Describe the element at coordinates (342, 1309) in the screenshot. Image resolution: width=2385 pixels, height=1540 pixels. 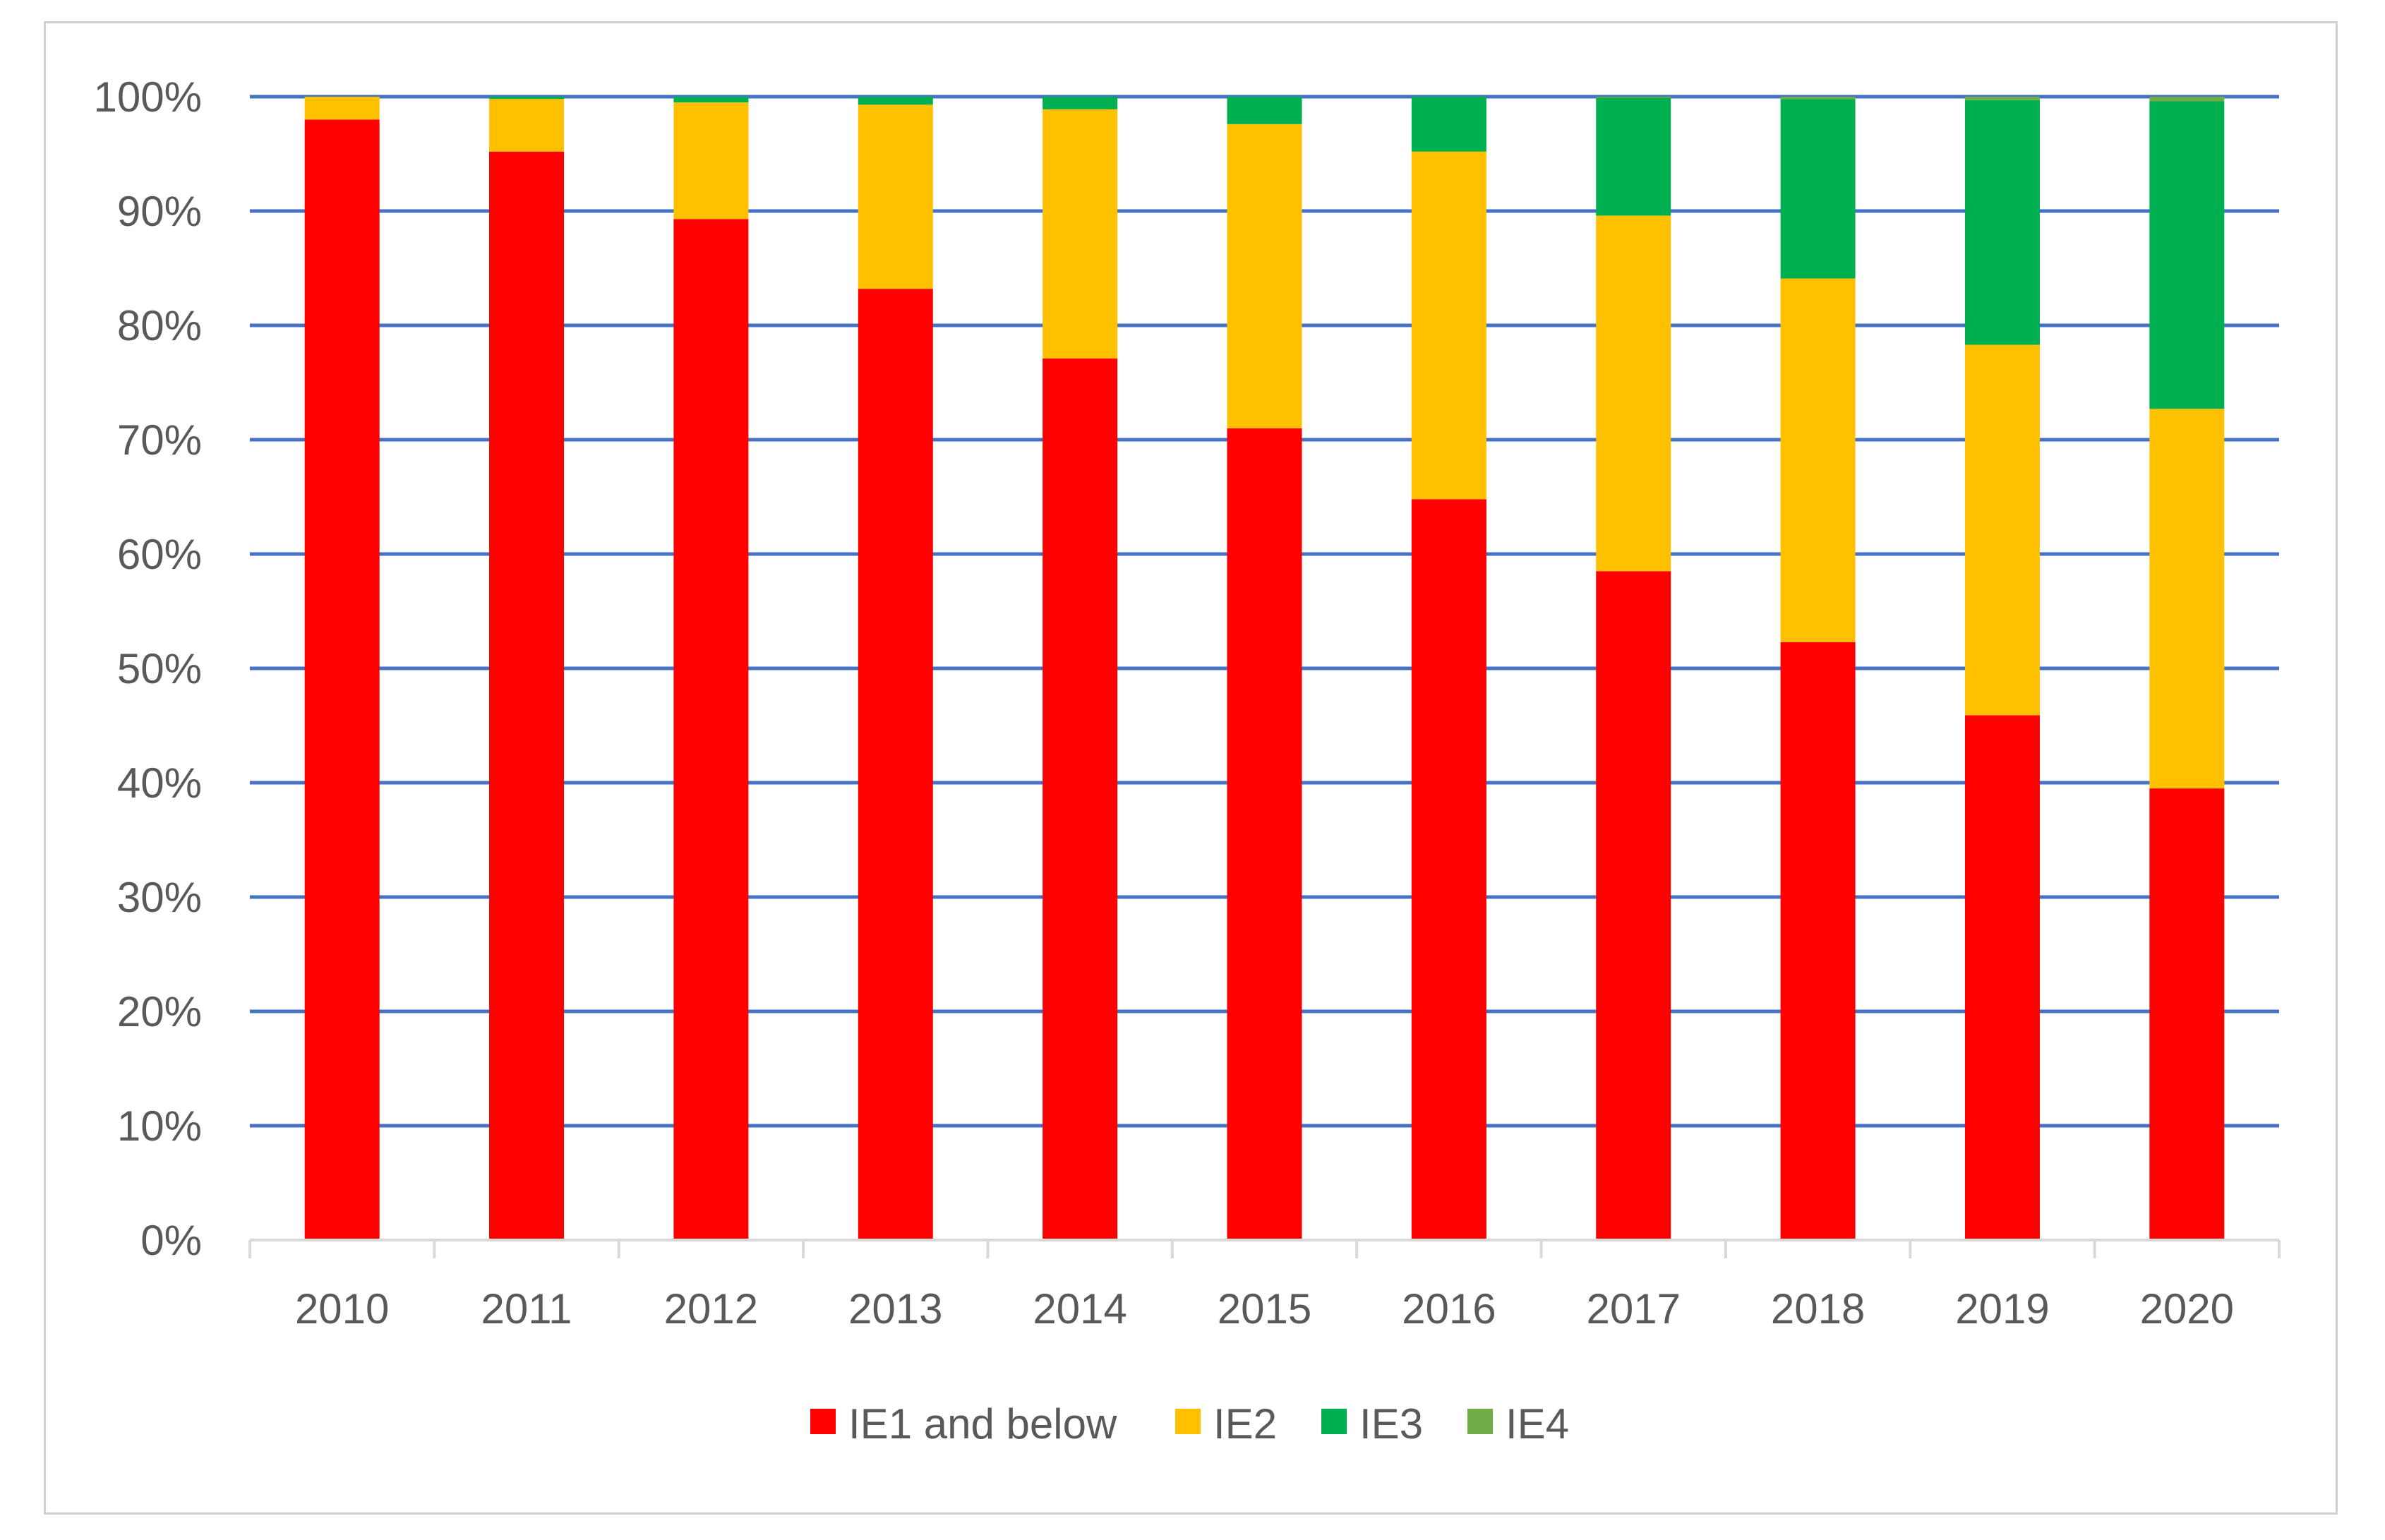
I see `x-tick-label: 2010` at that location.